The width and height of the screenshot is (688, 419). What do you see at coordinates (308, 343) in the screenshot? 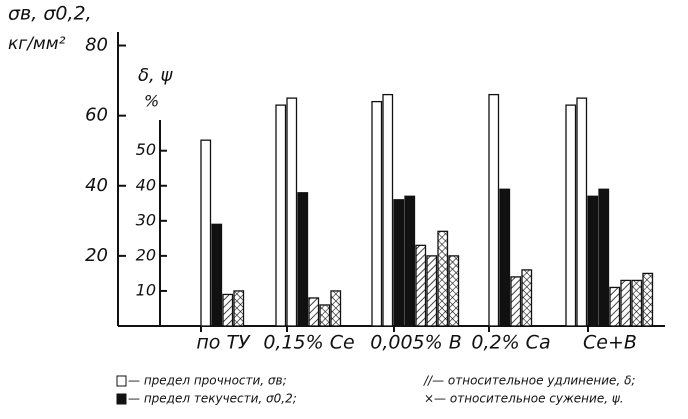
I see `x-tick-label: 0,15% Ce` at bounding box center [308, 343].